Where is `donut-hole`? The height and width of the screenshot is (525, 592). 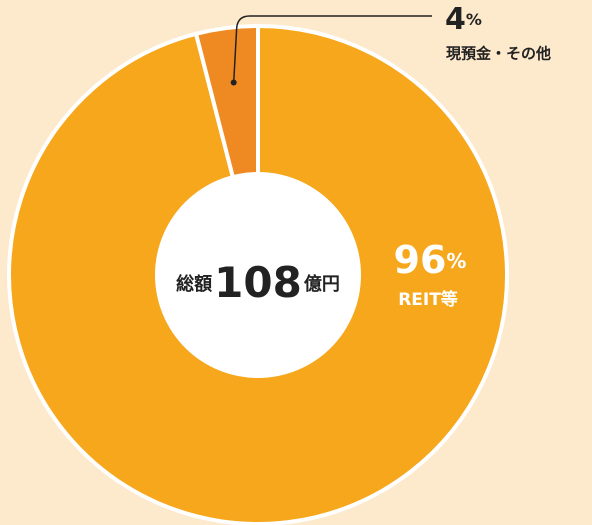 donut-hole is located at coordinates (258, 275).